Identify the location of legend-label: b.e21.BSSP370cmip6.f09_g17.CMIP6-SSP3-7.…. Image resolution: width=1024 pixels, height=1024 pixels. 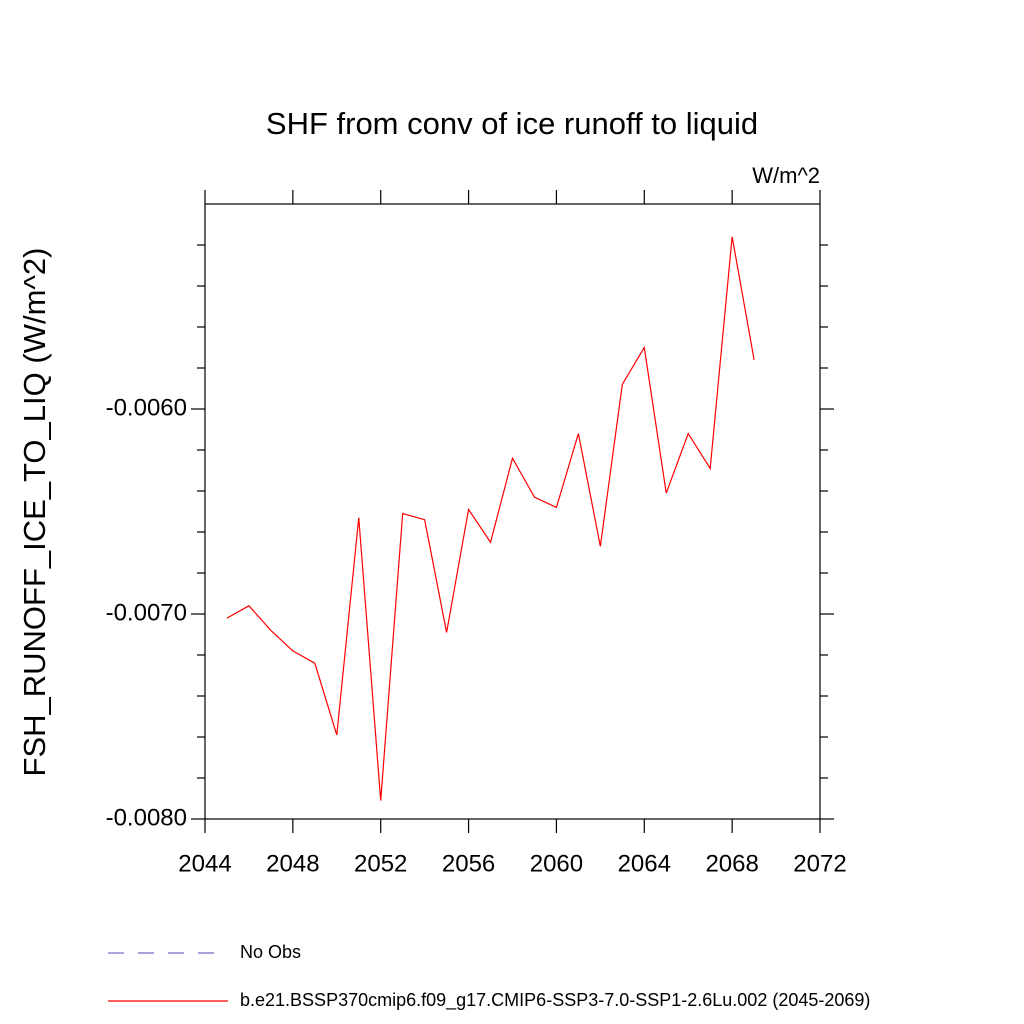
(555, 1000).